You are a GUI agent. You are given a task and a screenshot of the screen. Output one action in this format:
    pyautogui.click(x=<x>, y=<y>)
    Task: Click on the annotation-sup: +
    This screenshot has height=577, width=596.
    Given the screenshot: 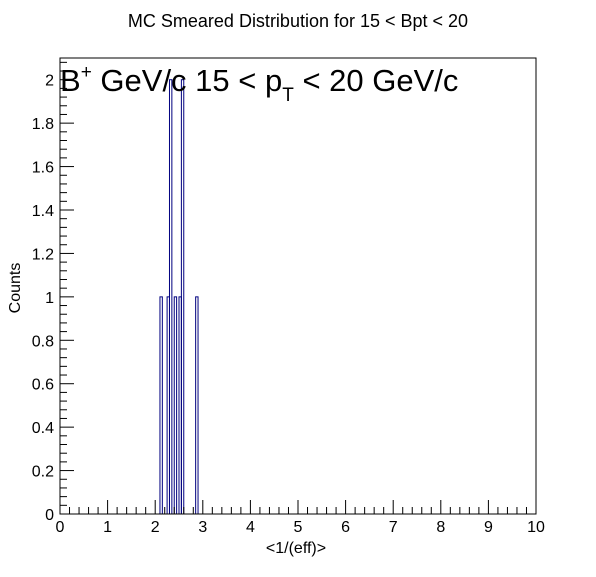 What is the action you would take?
    pyautogui.click(x=86, y=72)
    